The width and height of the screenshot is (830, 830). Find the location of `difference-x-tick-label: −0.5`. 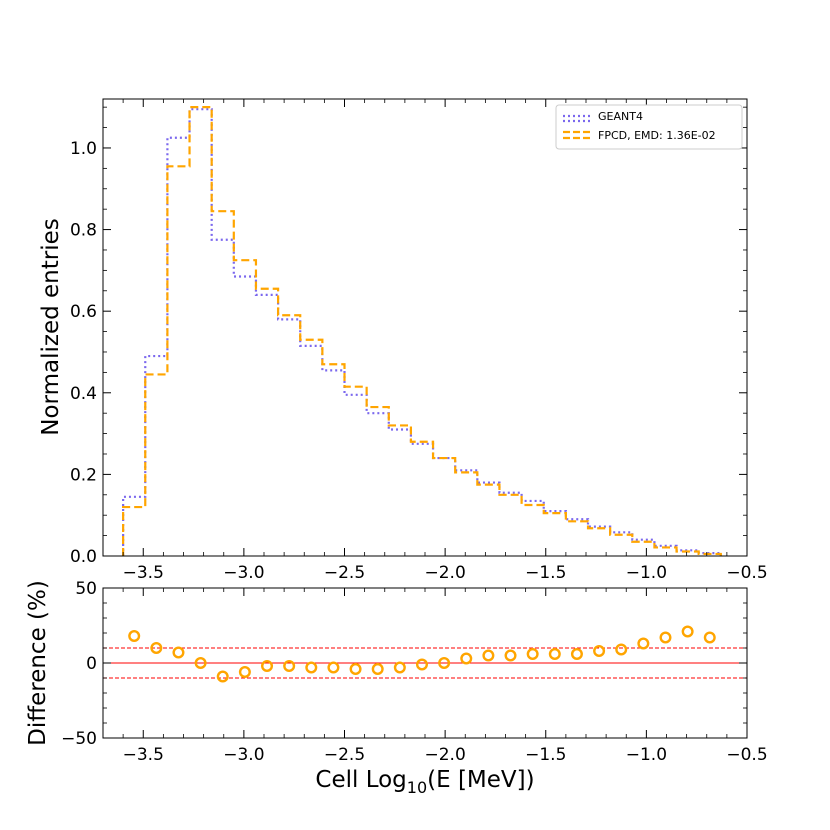

difference-x-tick-label: −0.5 is located at coordinates (746, 755).